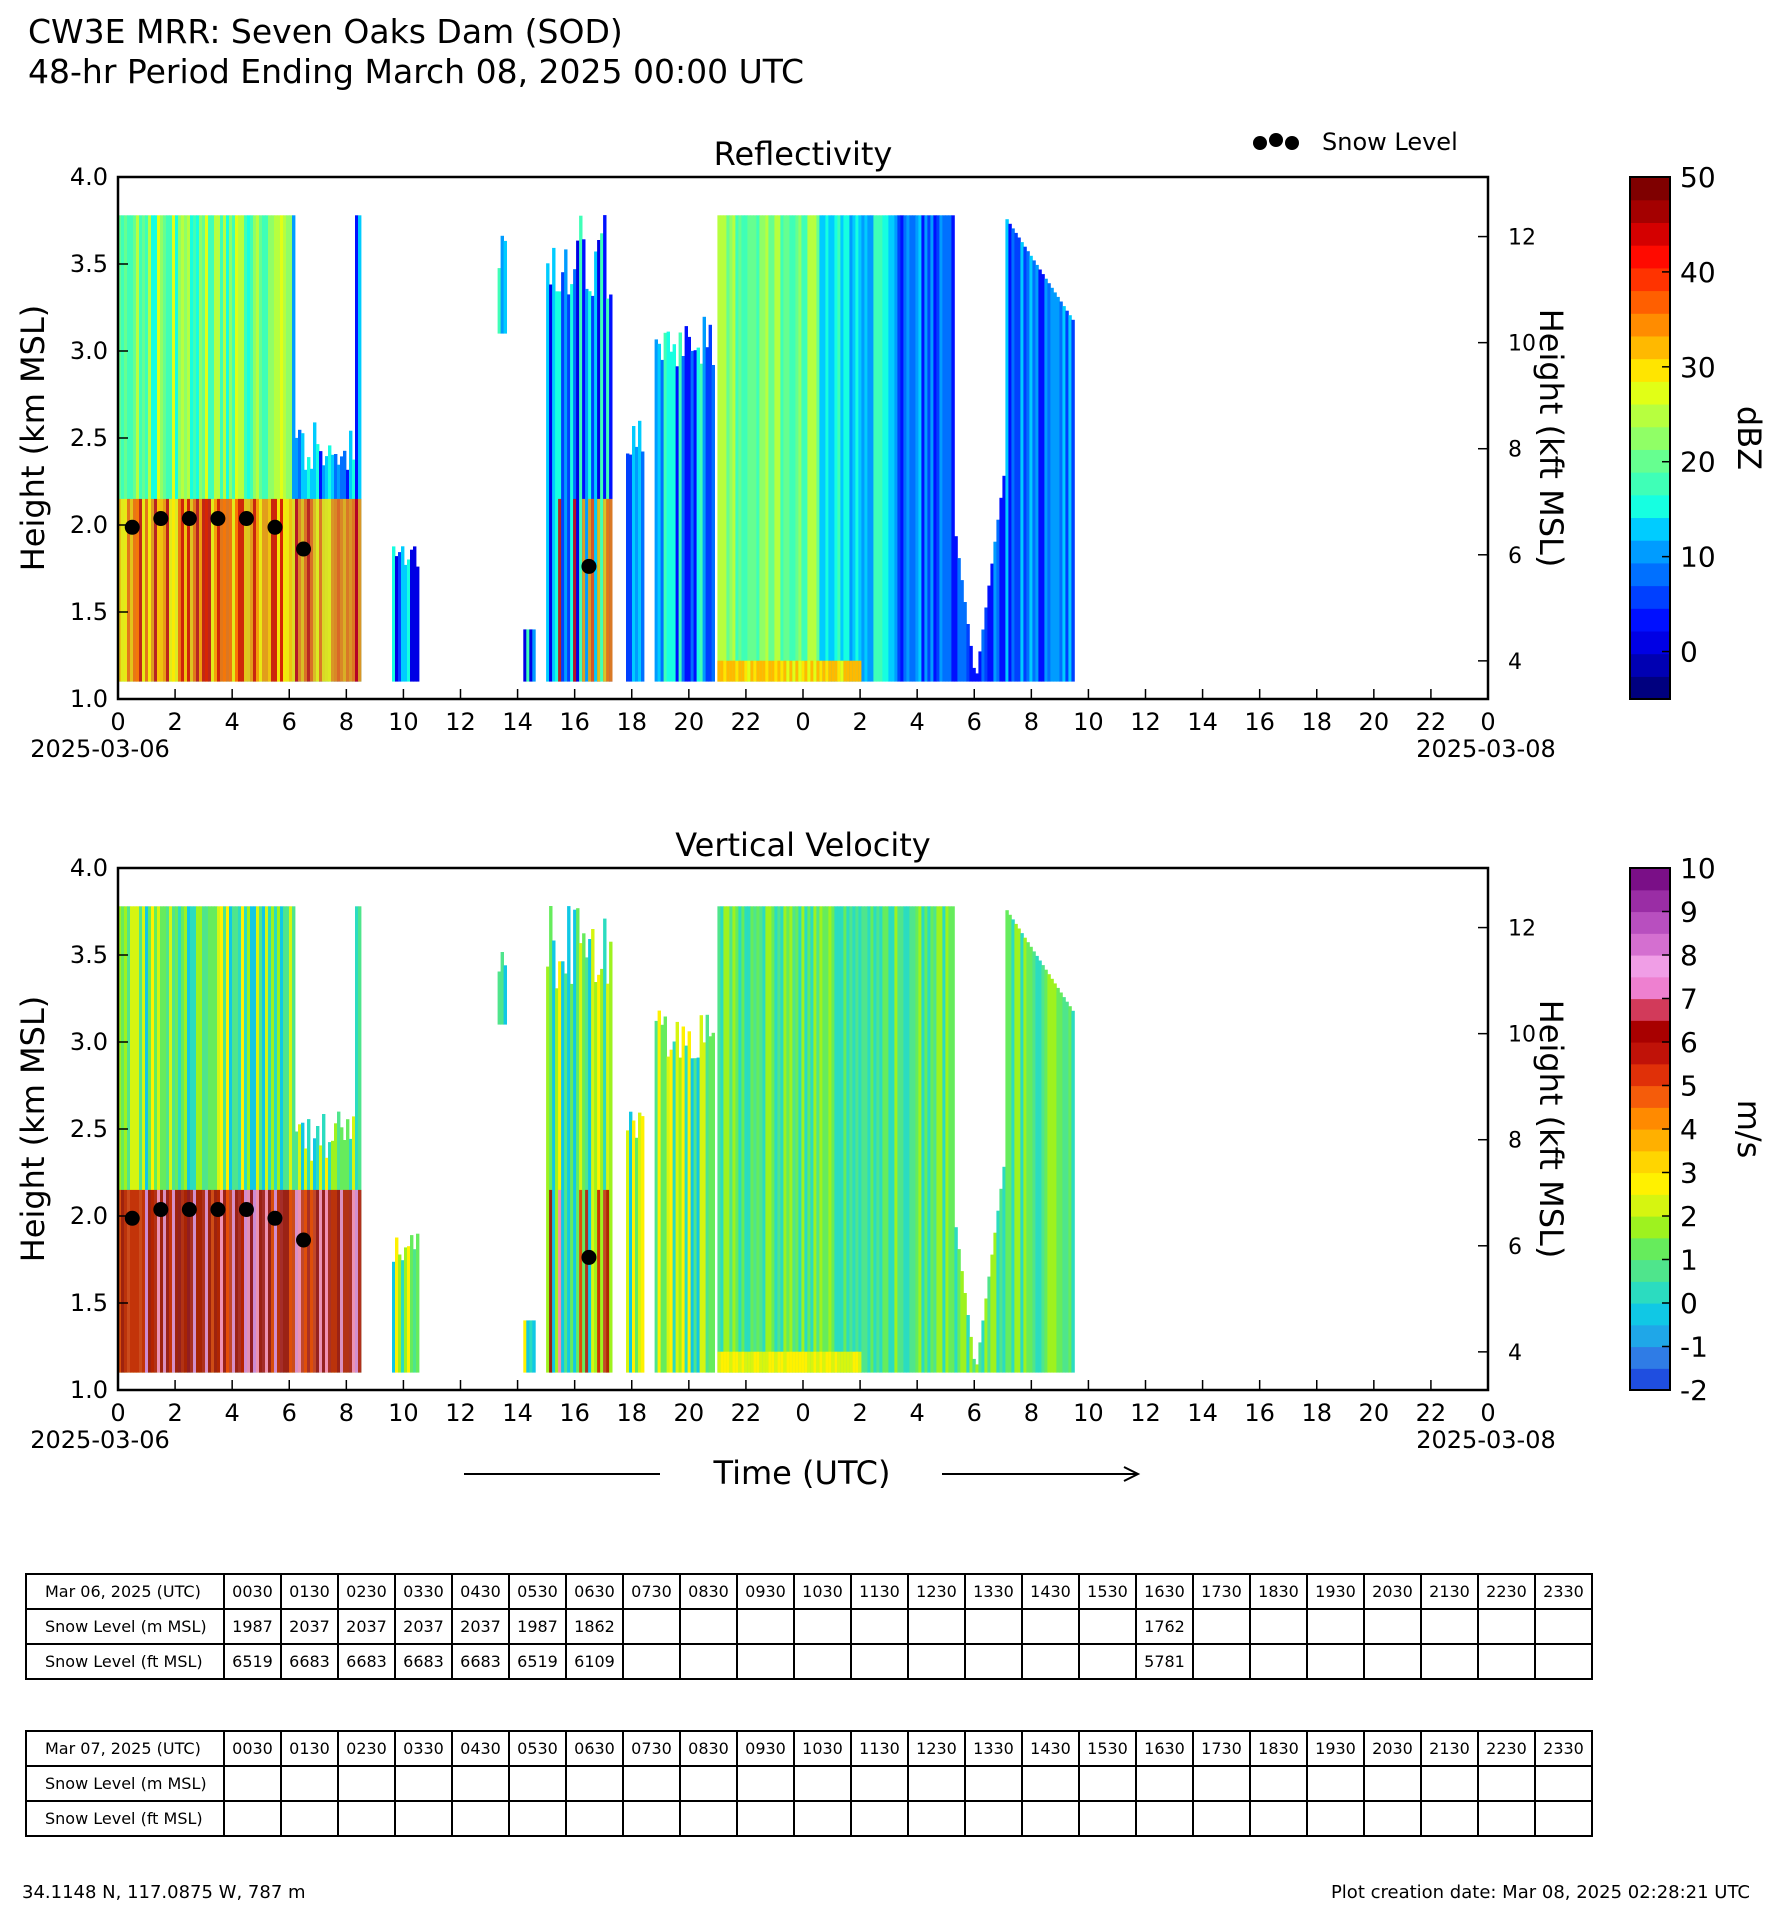 The width and height of the screenshot is (1770, 1917). I want to click on x-tick-label: 12, so click(460, 1413).